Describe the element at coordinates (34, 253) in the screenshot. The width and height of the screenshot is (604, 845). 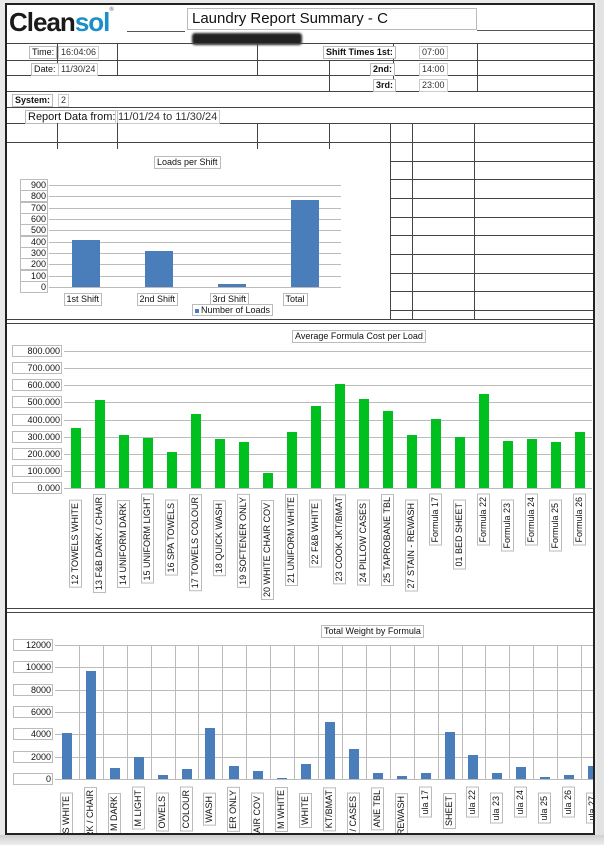
I see `y-tick-label: 300` at that location.